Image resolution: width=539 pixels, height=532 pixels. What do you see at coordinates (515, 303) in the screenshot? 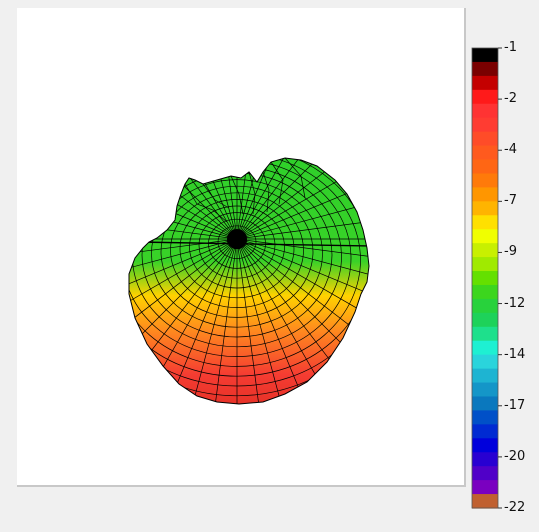
I see `colorbar-tick-label: -12` at bounding box center [515, 303].